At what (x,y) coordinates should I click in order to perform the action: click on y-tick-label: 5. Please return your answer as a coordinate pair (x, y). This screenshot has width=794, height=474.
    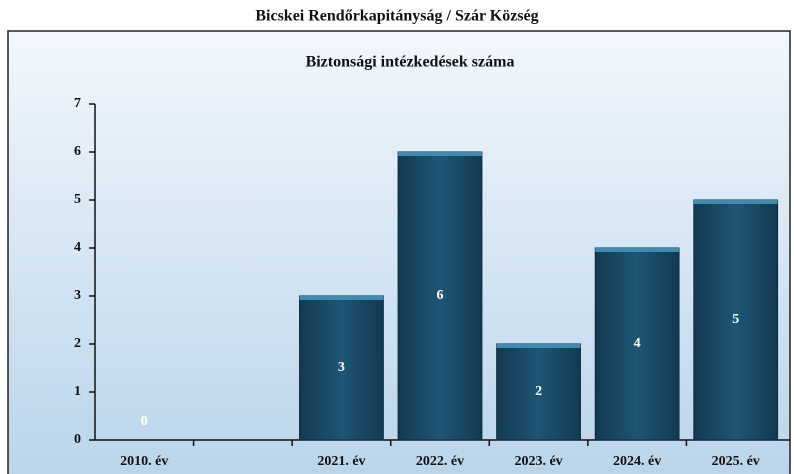
    Looking at the image, I should click on (77, 199).